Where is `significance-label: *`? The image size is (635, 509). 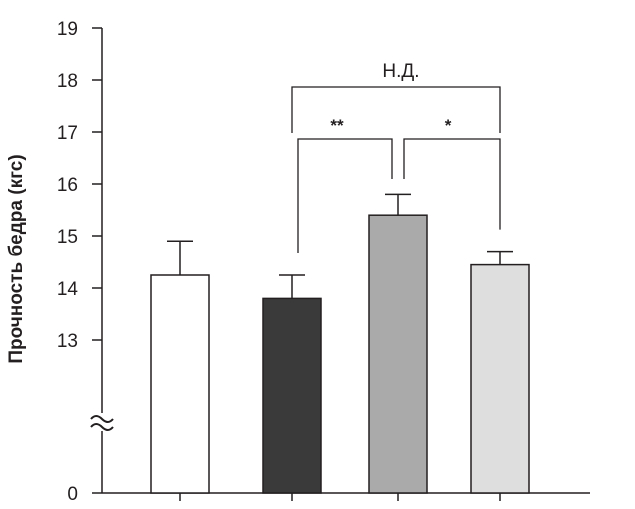
significance-label: * is located at coordinates (448, 125).